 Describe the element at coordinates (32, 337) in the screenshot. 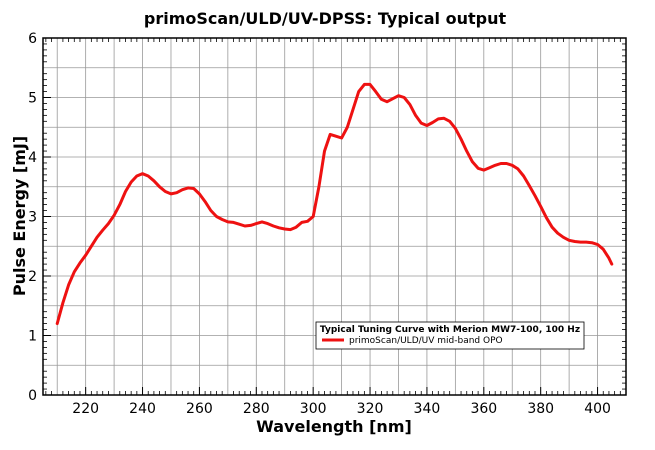

I see `y-tick-label: 1` at that location.